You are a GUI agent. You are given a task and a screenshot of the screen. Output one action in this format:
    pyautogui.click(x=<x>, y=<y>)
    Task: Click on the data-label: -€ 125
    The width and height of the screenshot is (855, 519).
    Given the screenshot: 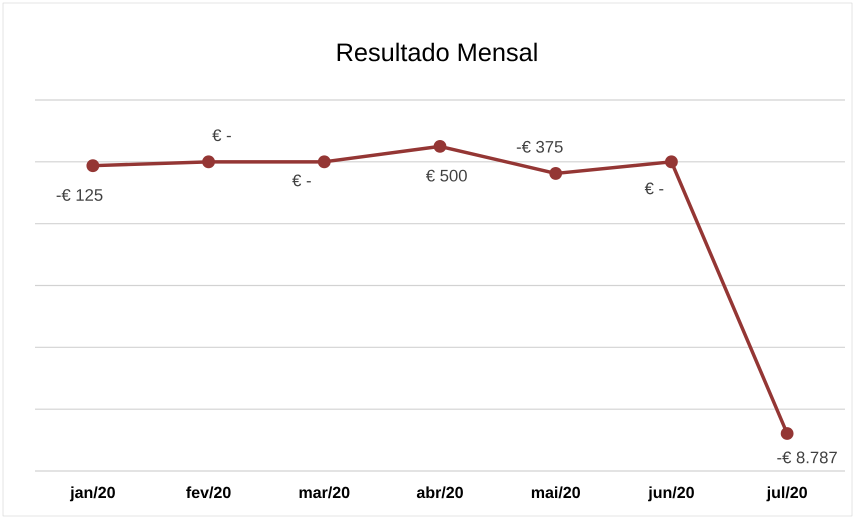 What is the action you would take?
    pyautogui.click(x=79, y=195)
    